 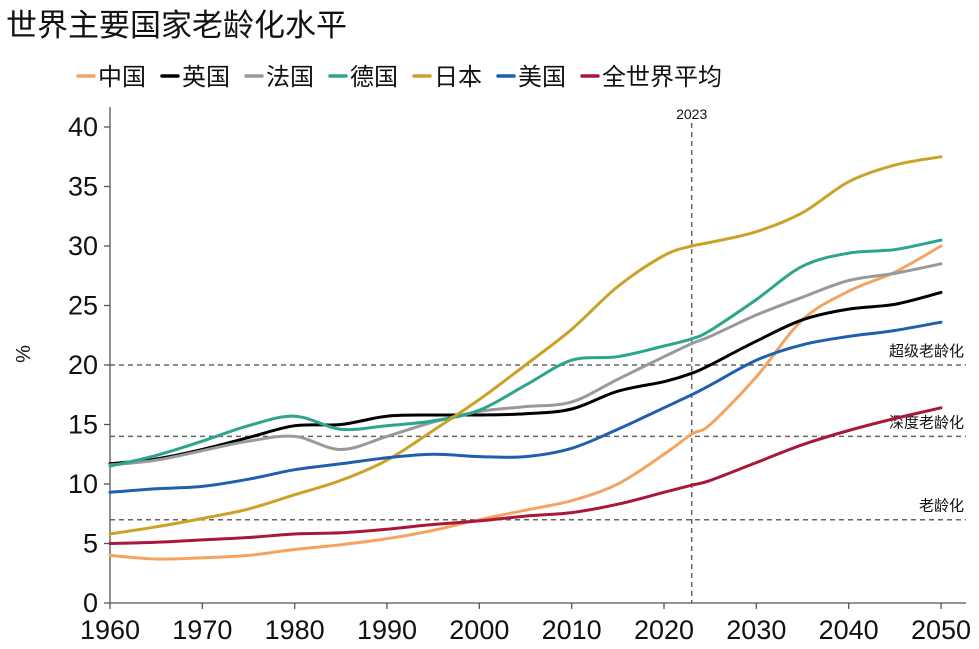 I want to click on y-tick-label: 5, so click(x=90, y=544).